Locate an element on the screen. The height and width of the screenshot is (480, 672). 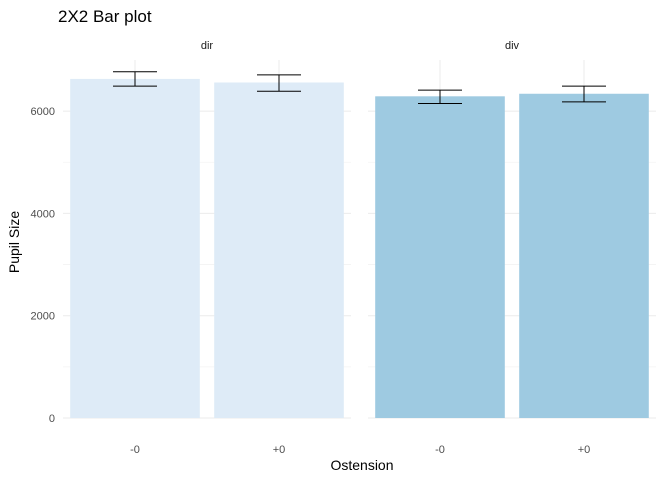
facet-label-dir: dir is located at coordinates (207, 46).